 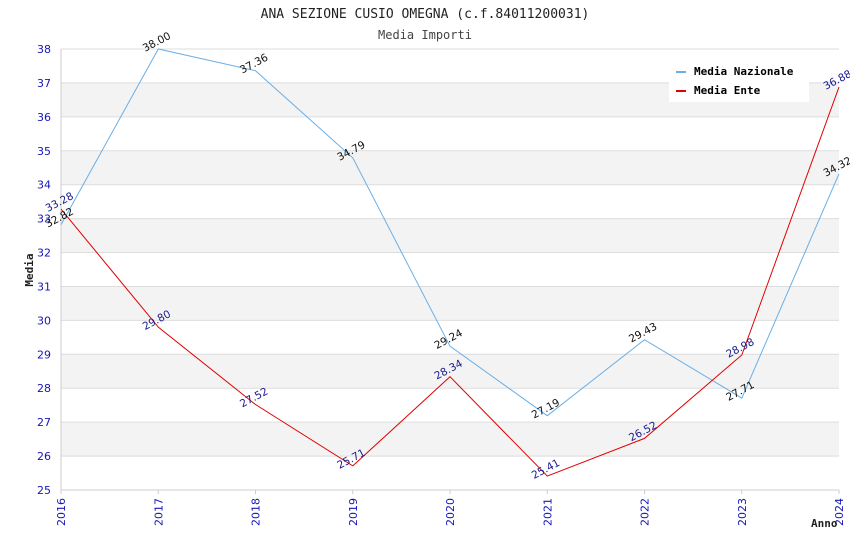 What do you see at coordinates (44, 253) in the screenshot?
I see `y-tick-label: 32` at bounding box center [44, 253].